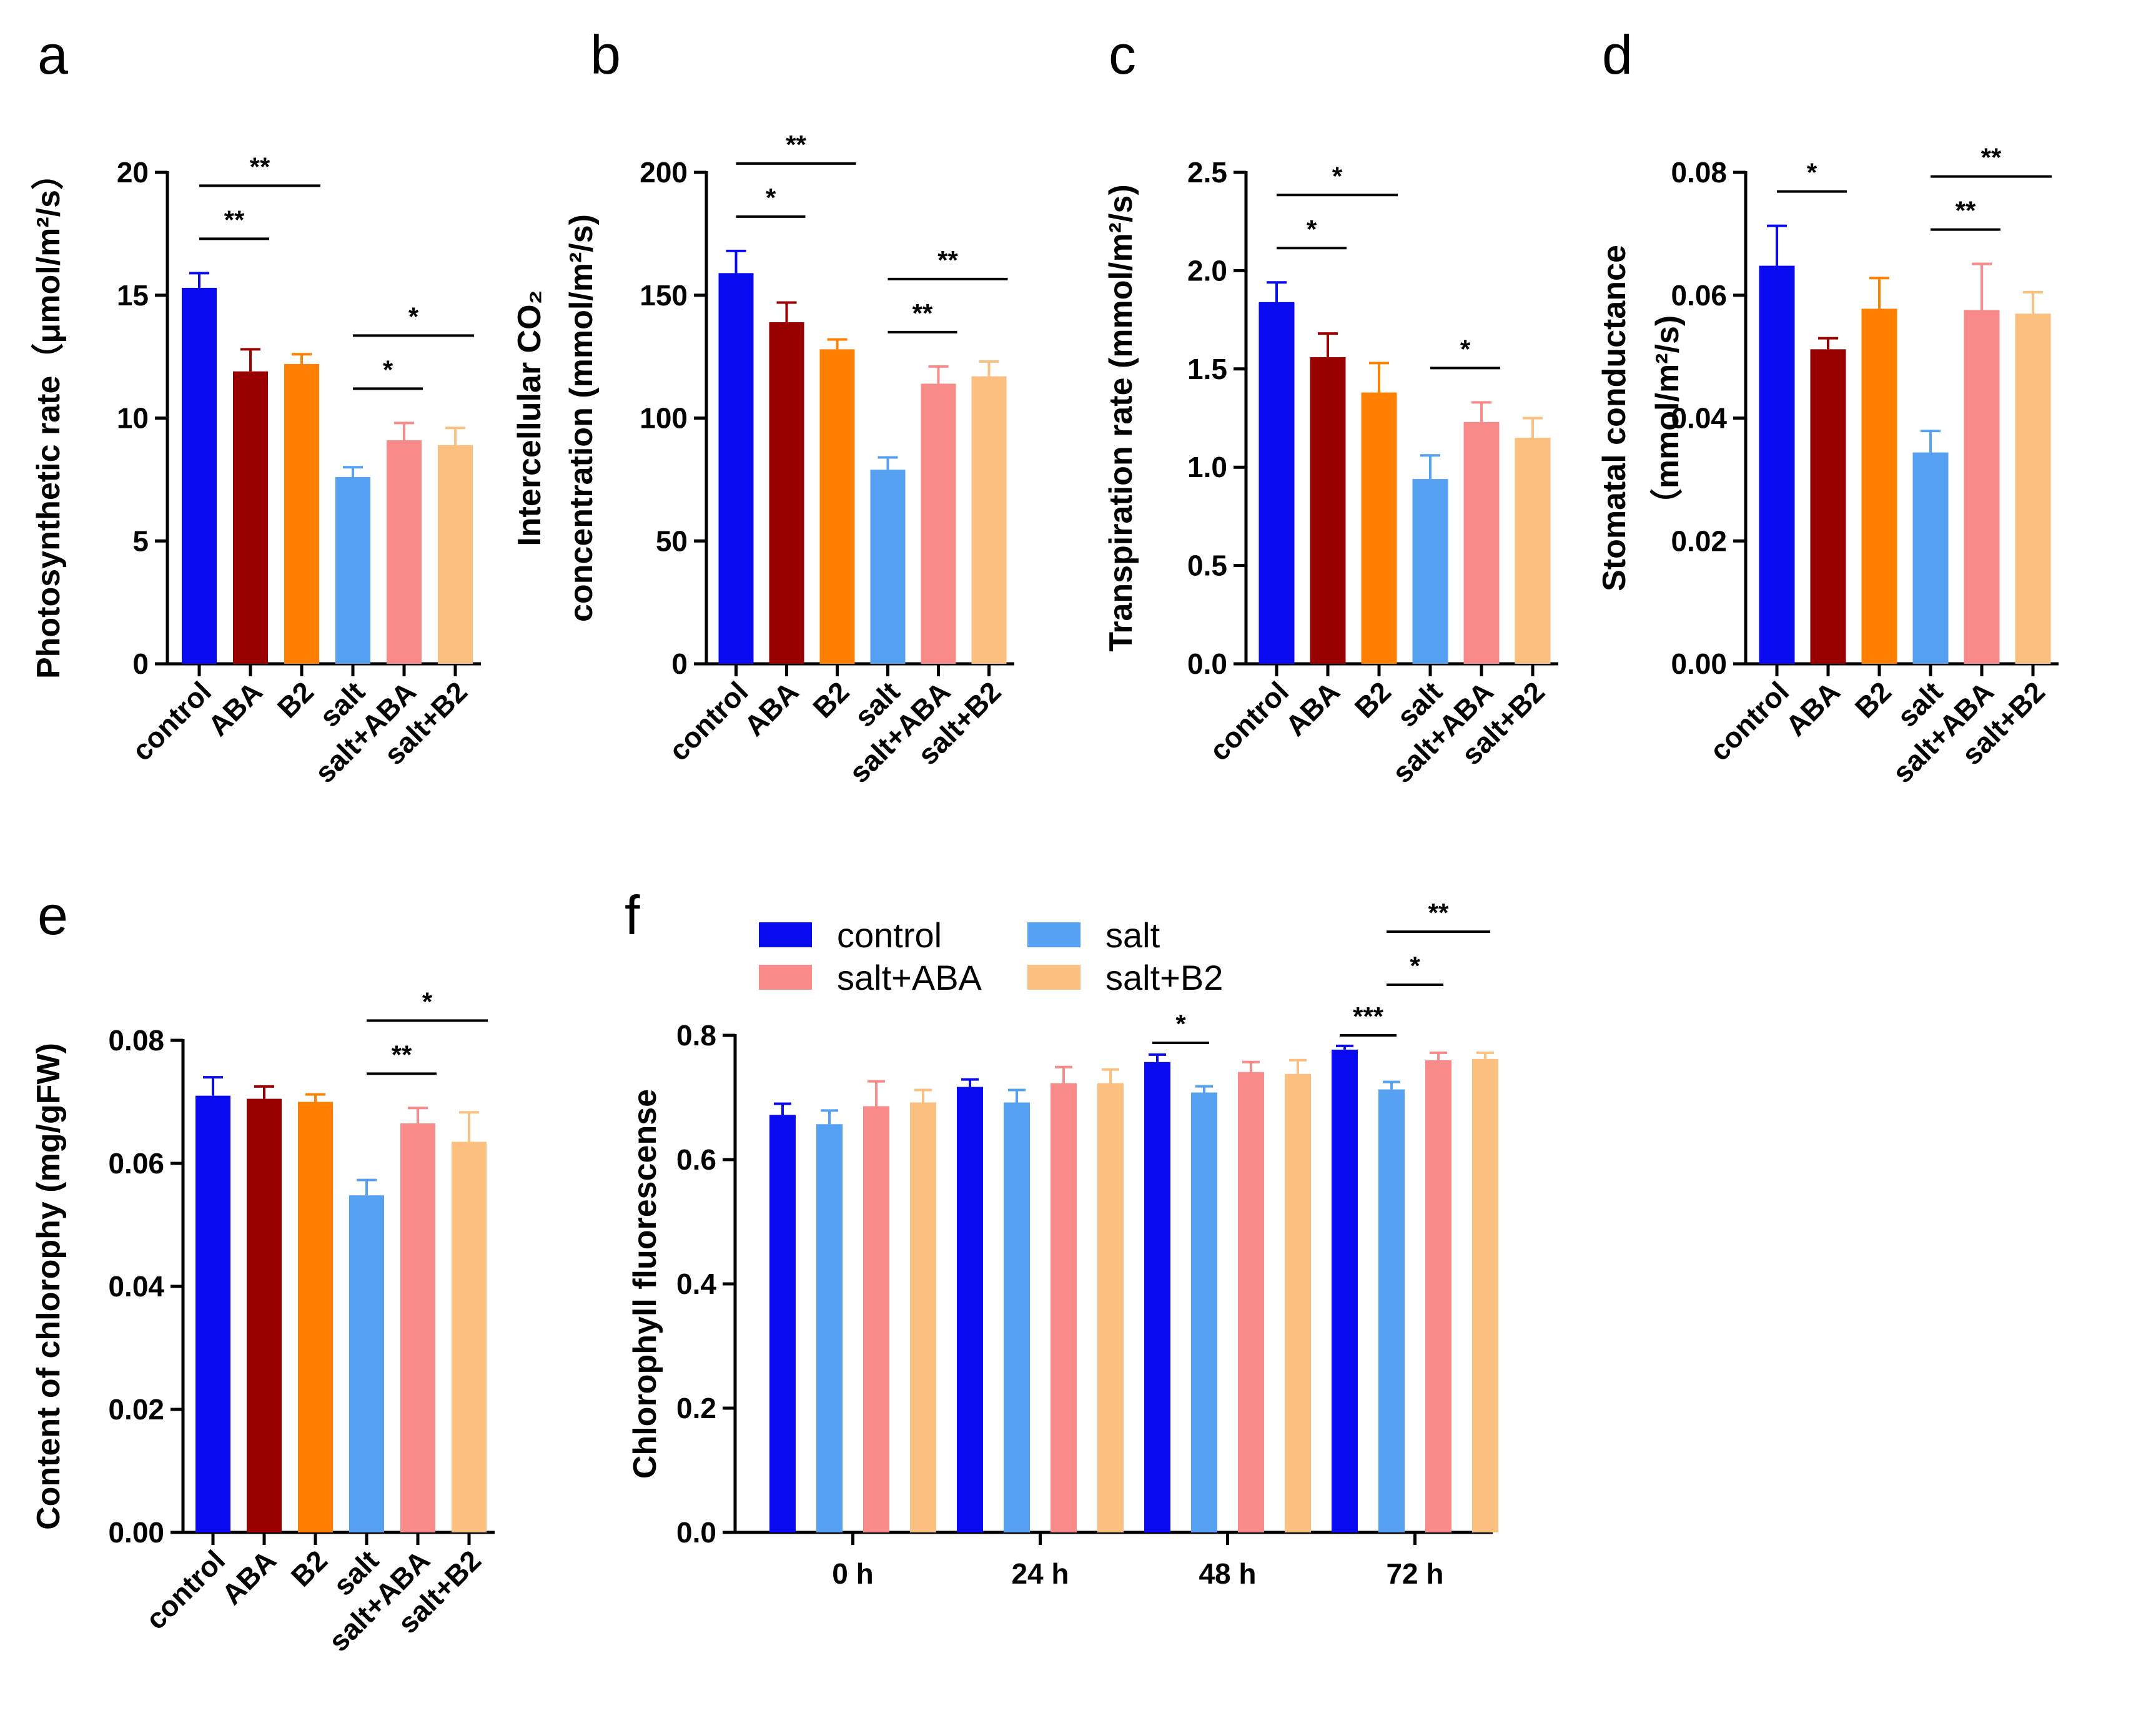 The image size is (2156, 1721). Describe the element at coordinates (133, 172) in the screenshot. I see `y-tick-label: 20` at that location.